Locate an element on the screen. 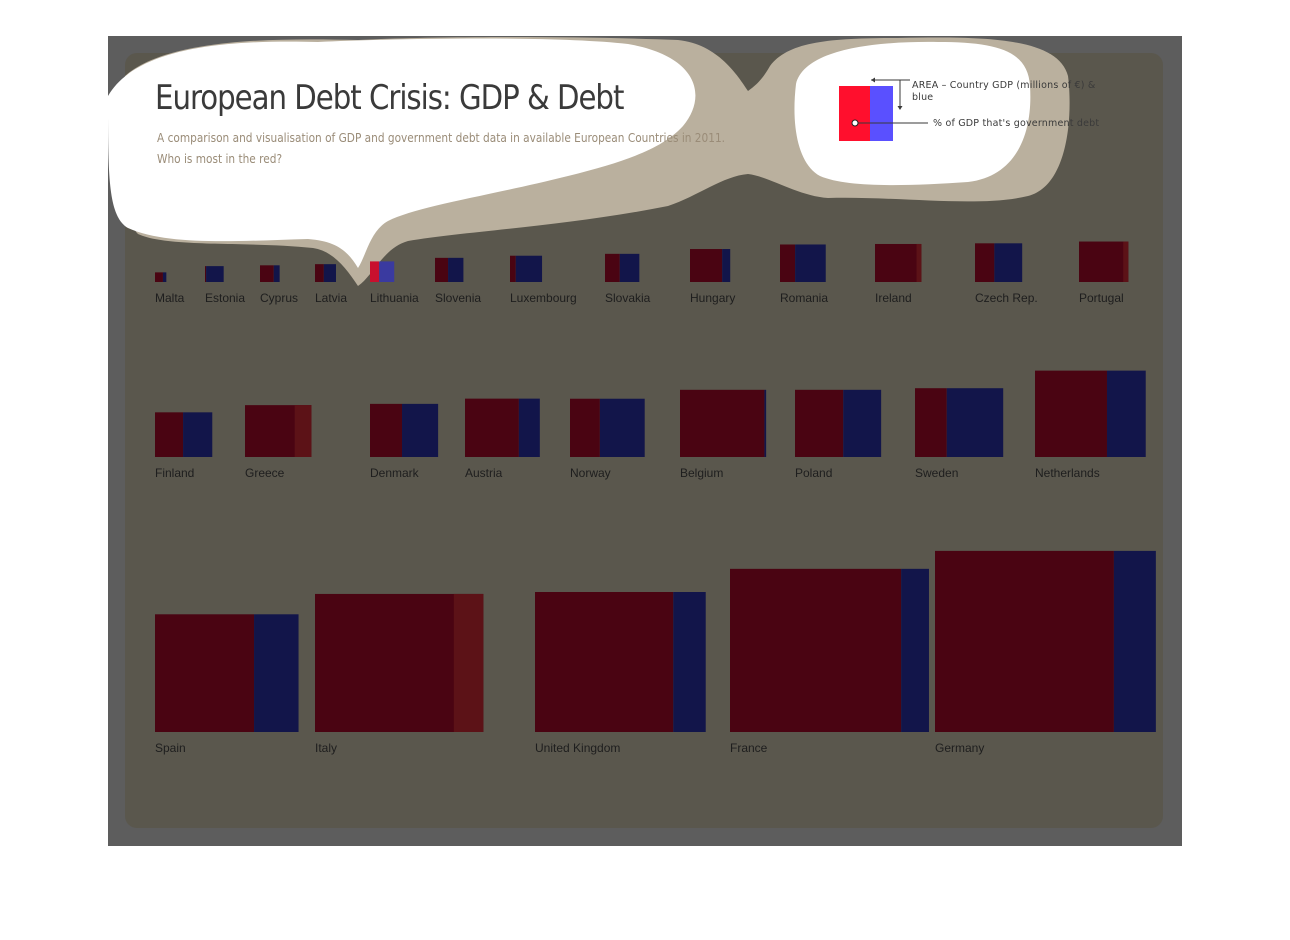  bar-greece is located at coordinates (278, 431).